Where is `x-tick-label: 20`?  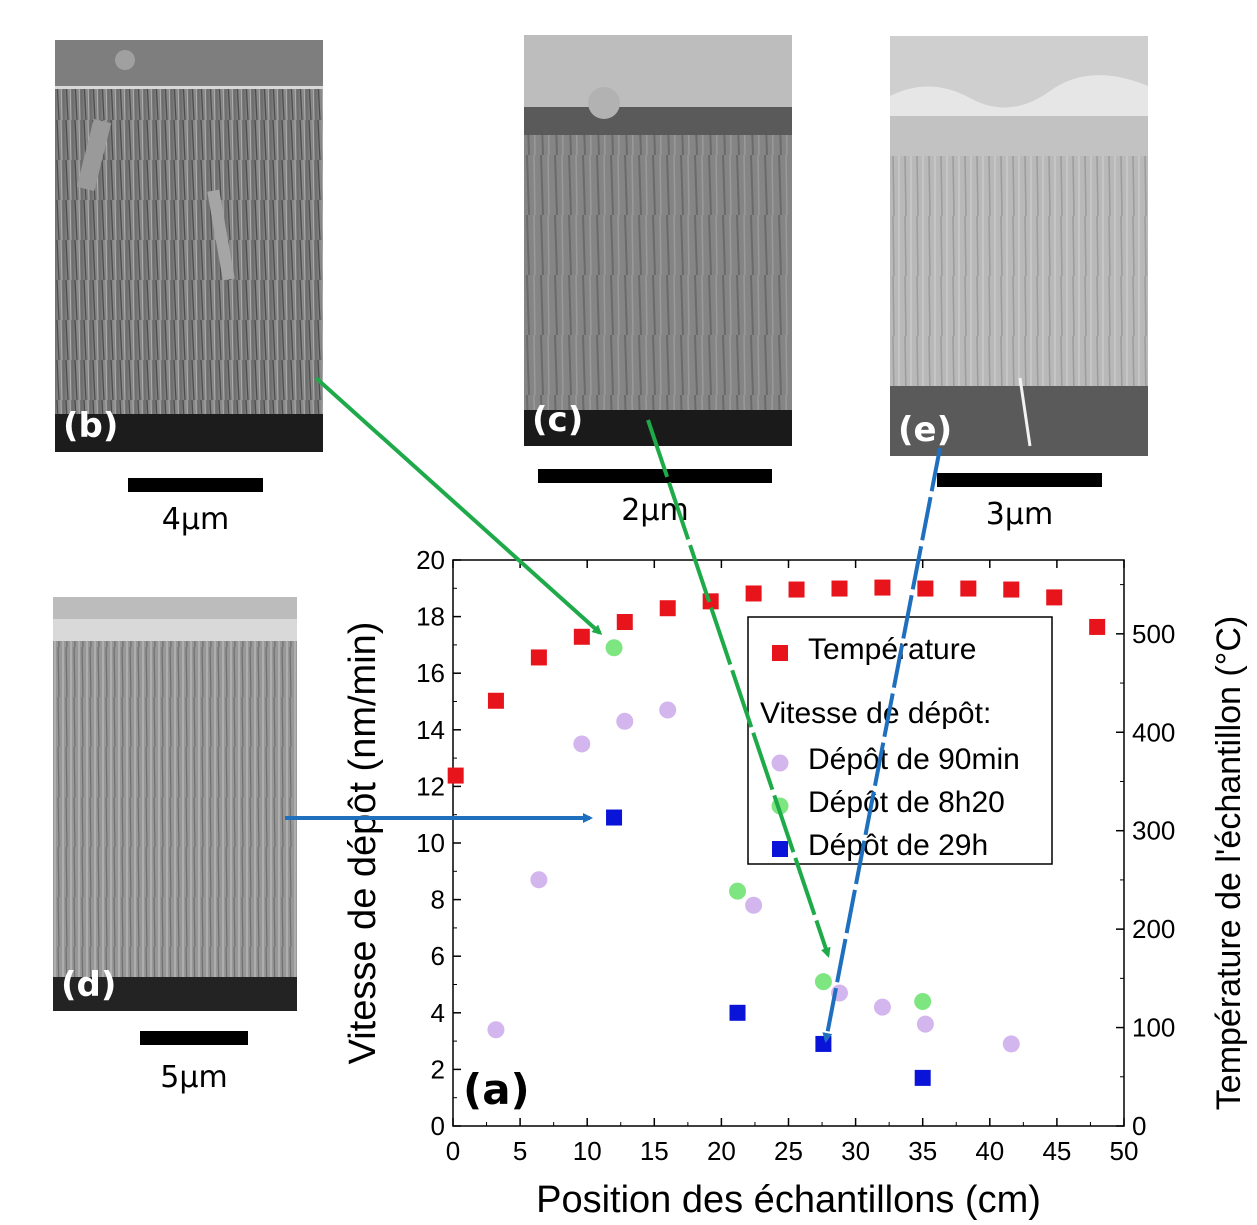 x-tick-label: 20 is located at coordinates (721, 1151).